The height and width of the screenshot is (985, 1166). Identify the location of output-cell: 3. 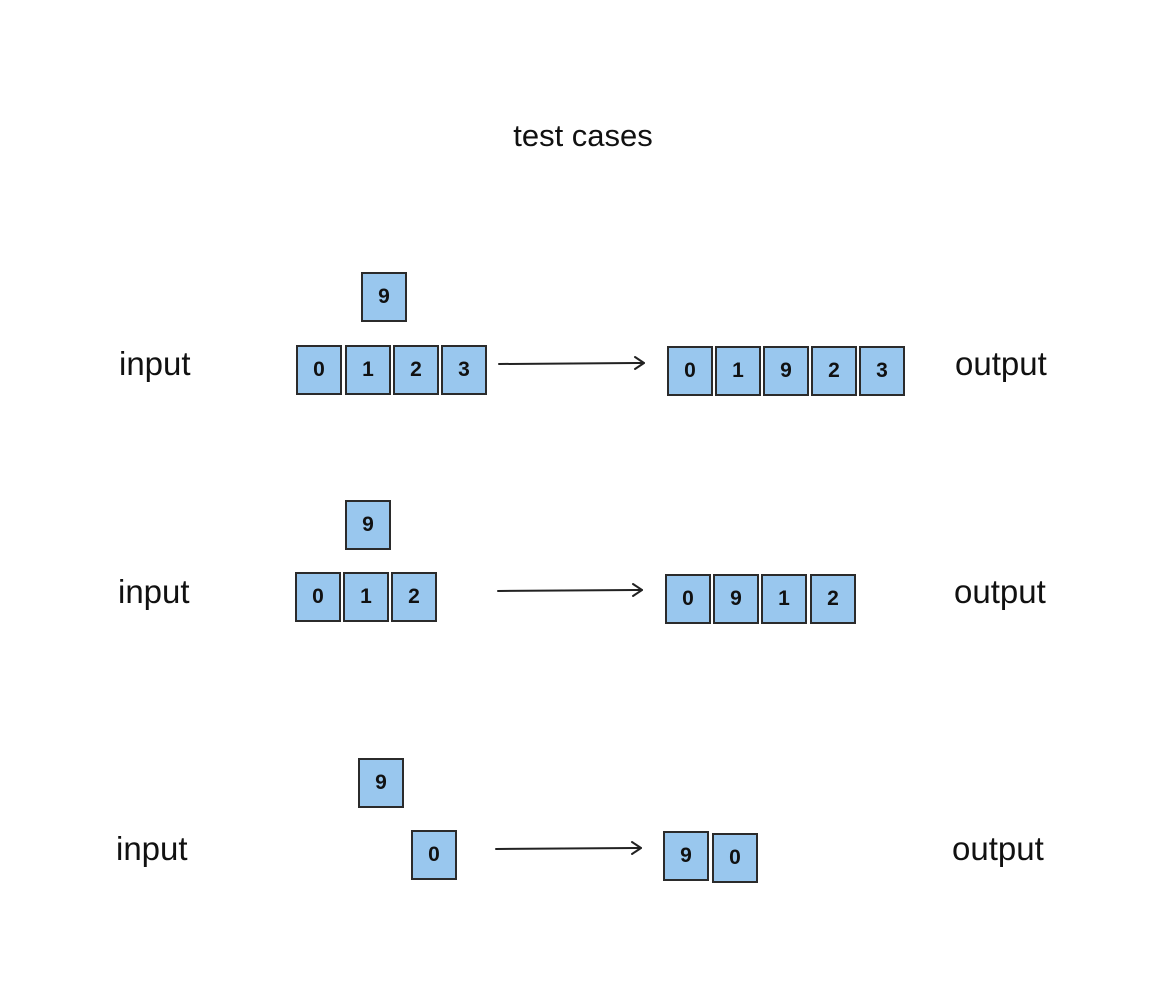
(882, 371).